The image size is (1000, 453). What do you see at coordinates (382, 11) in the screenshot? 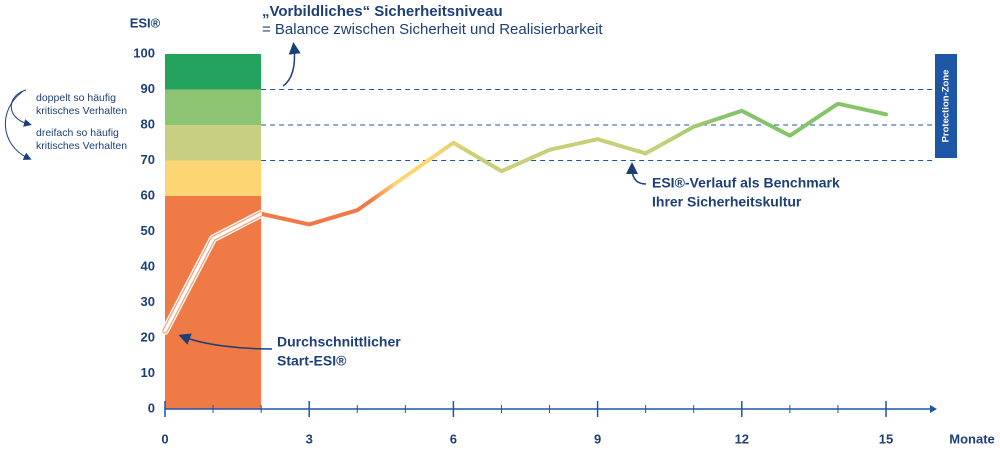
I see `title: „Vorbildliches“ Sicherheitsniveau` at bounding box center [382, 11].